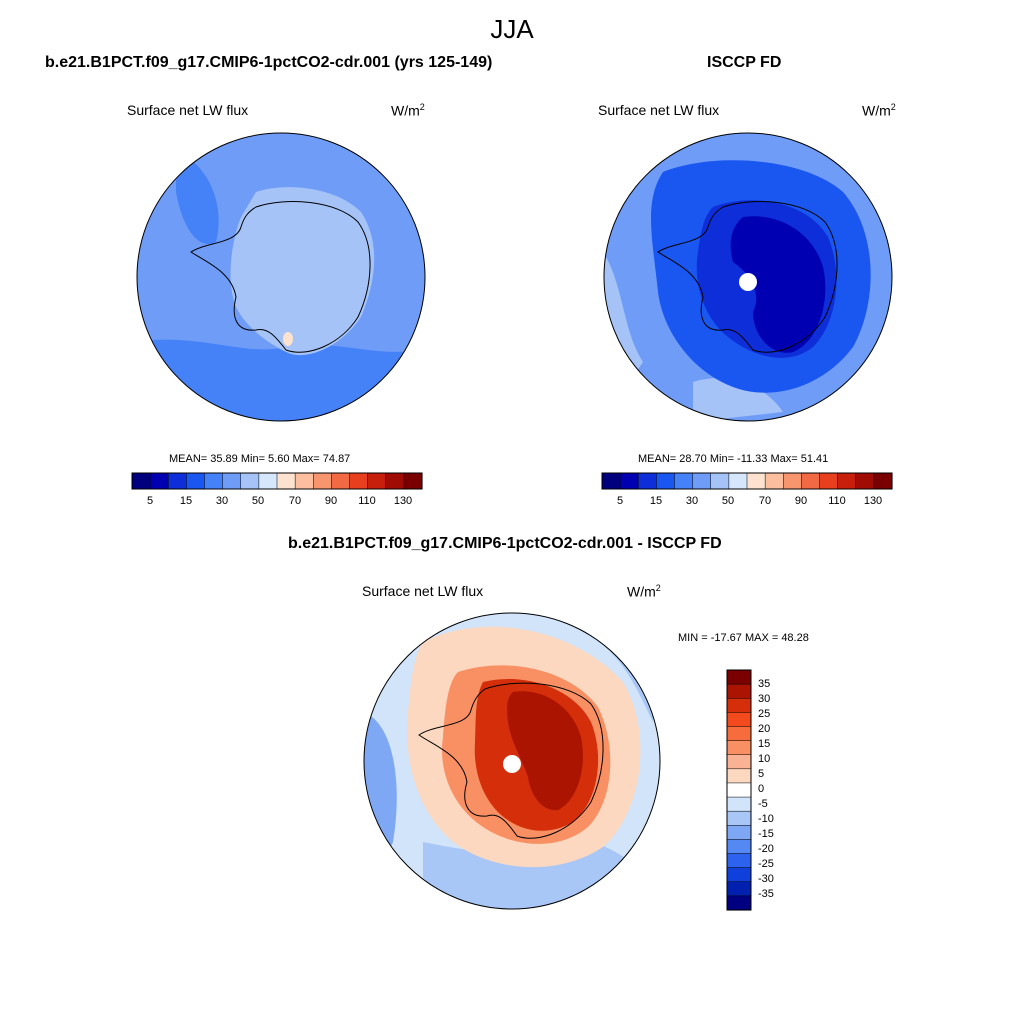  I want to click on panel2-cb-tick: 90, so click(801, 501).